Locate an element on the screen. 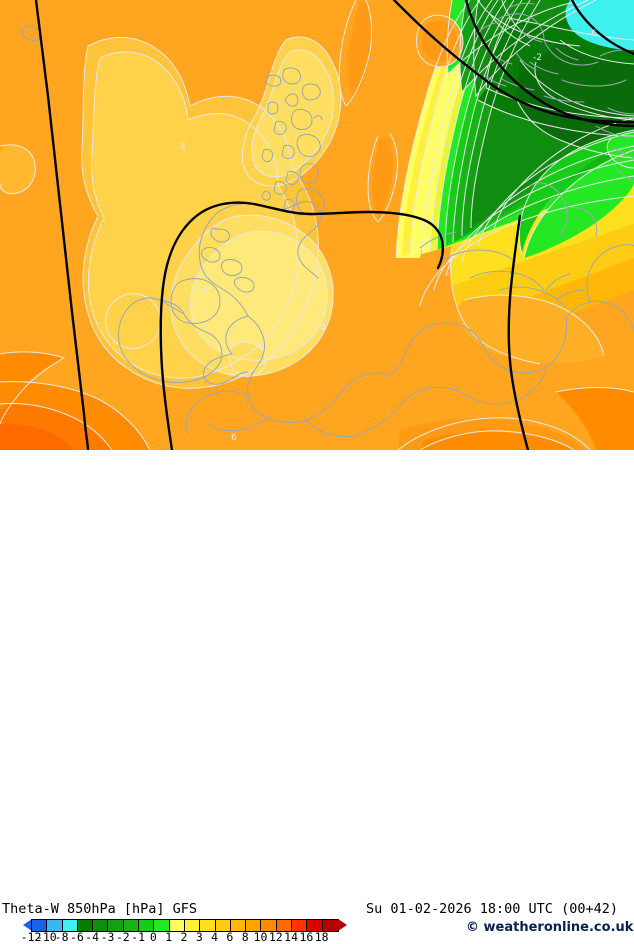 The image size is (634, 944). colorbar-tick-10: 10 is located at coordinates (261, 937).